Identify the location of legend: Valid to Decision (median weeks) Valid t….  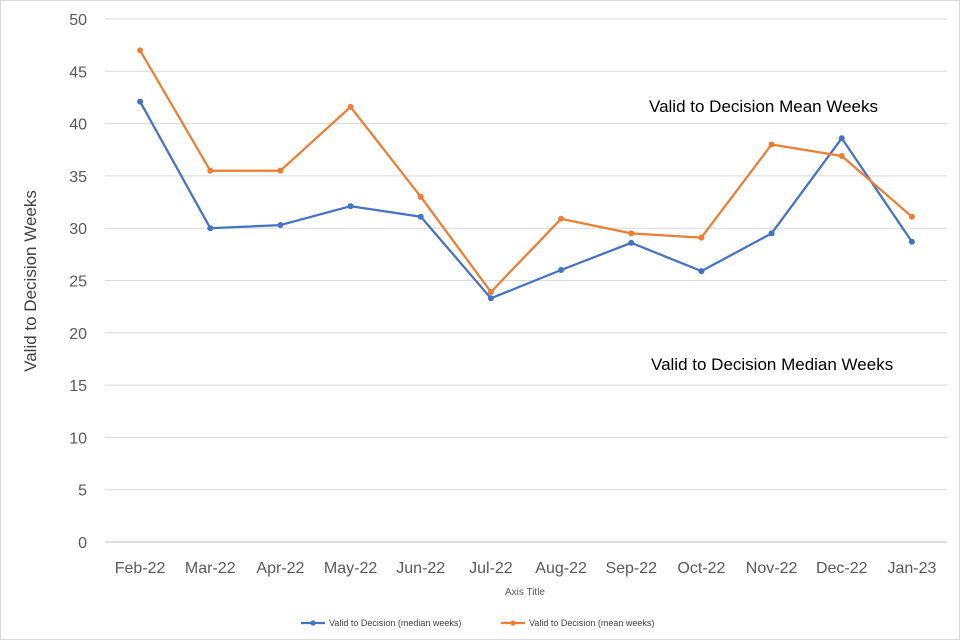
(477, 623).